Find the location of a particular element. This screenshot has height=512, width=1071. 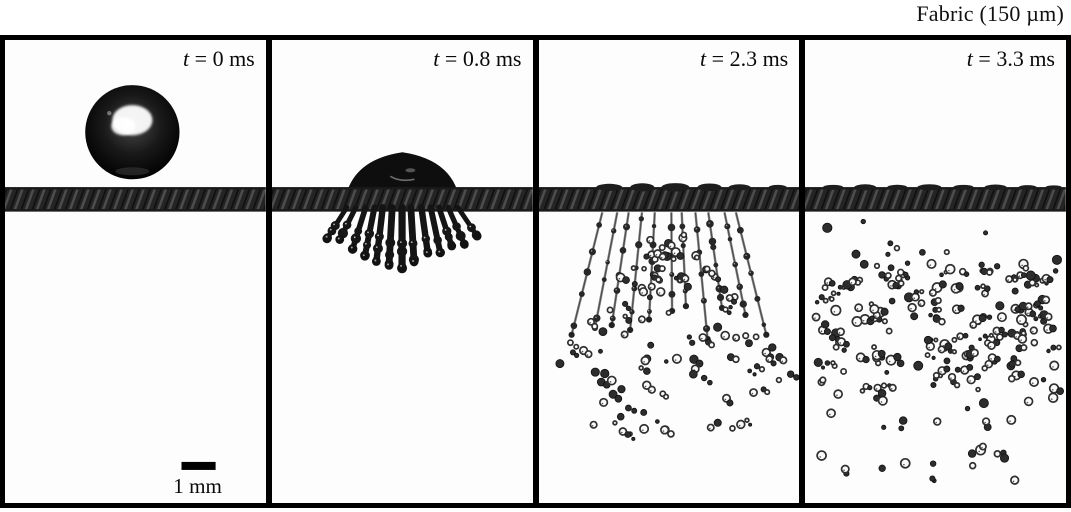

scale-bar-label: 1 mm is located at coordinates (197, 486).